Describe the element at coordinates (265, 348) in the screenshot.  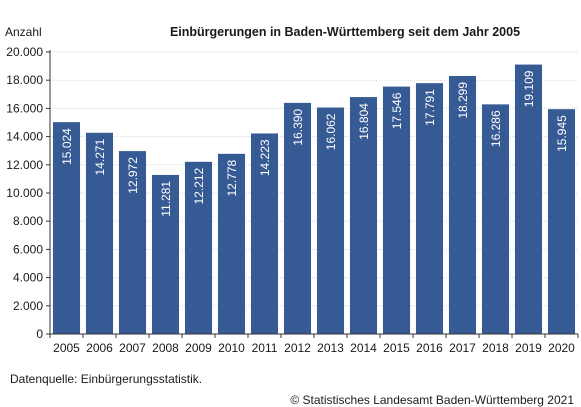
I see `x-tick-label: 2011` at that location.